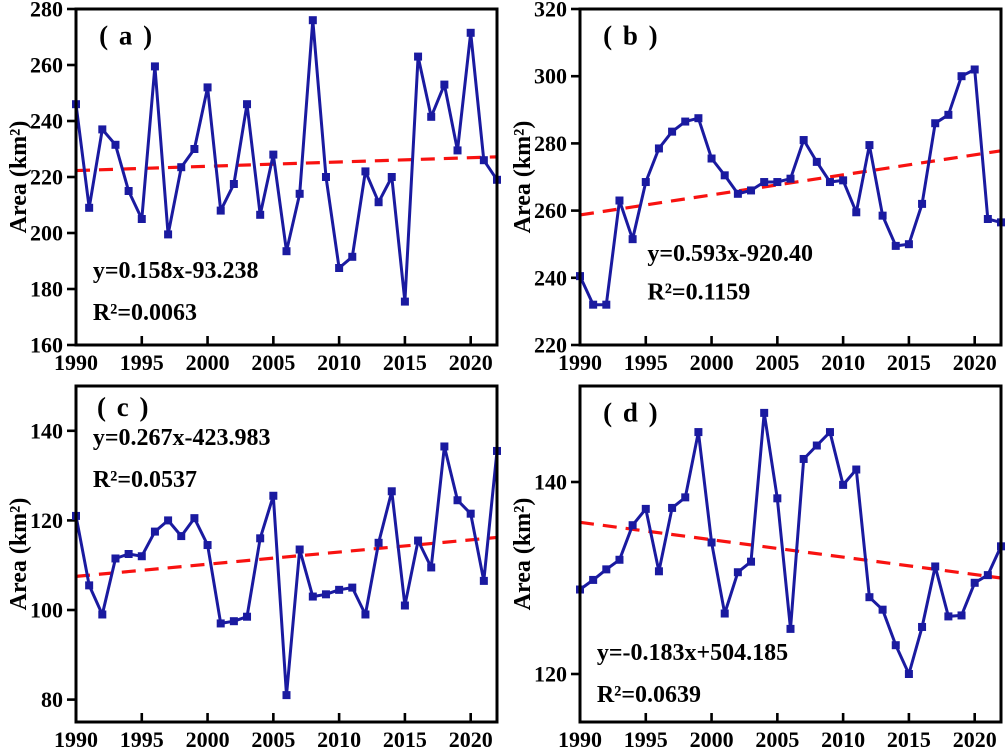 This screenshot has width=1008, height=754. What do you see at coordinates (46, 610) in the screenshot?
I see `y-tick-label: 100` at bounding box center [46, 610].